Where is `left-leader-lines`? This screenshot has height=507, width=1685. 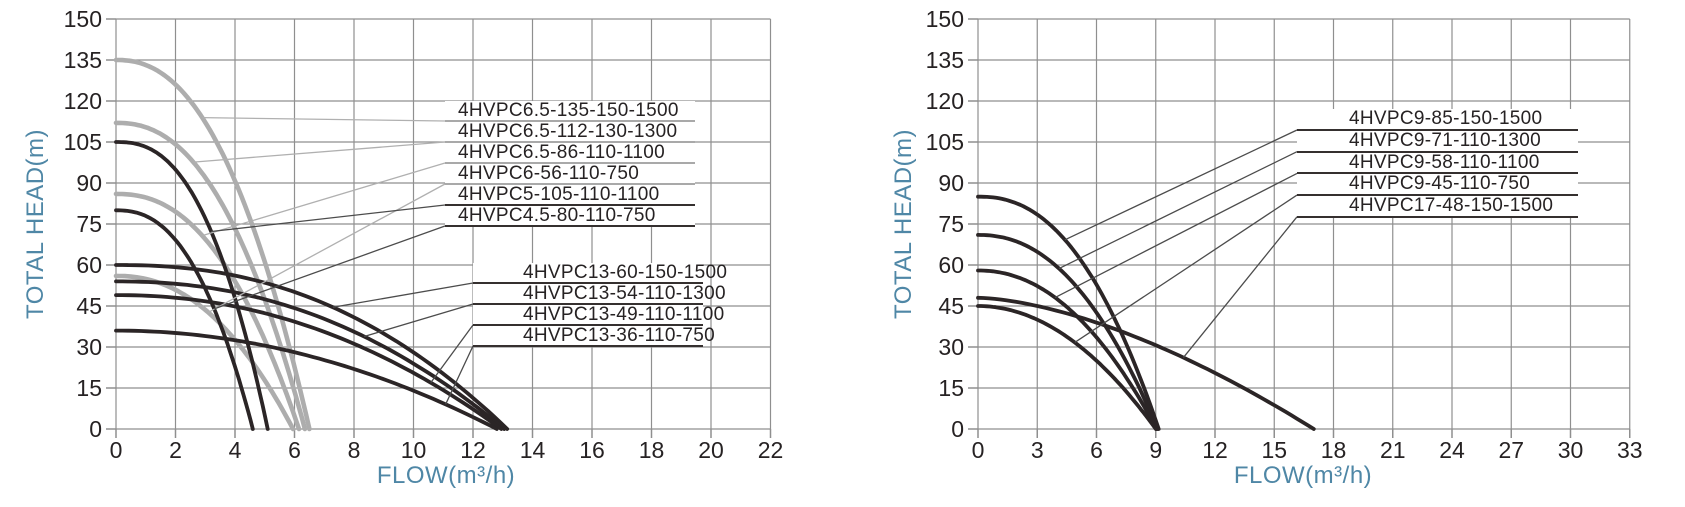
left-leader-lines is located at coordinates (333, 261).